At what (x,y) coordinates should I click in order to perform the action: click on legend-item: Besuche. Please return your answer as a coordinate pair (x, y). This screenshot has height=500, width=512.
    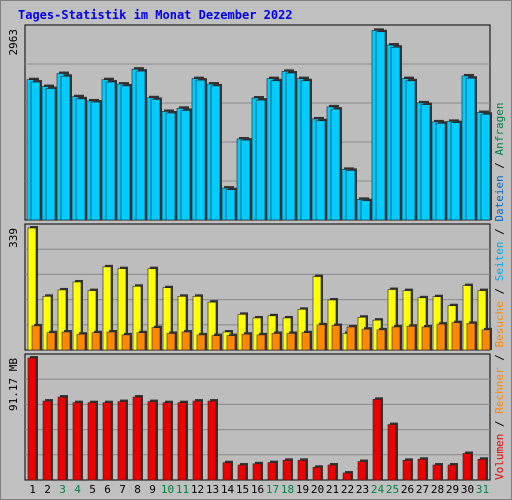
    Looking at the image, I should click on (499, 324).